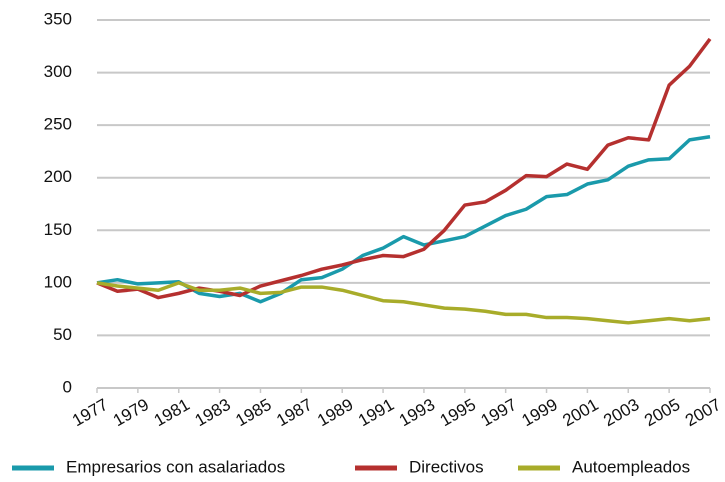 The width and height of the screenshot is (725, 482). What do you see at coordinates (703, 412) in the screenshot?
I see `x-tick-label: 2007` at bounding box center [703, 412].